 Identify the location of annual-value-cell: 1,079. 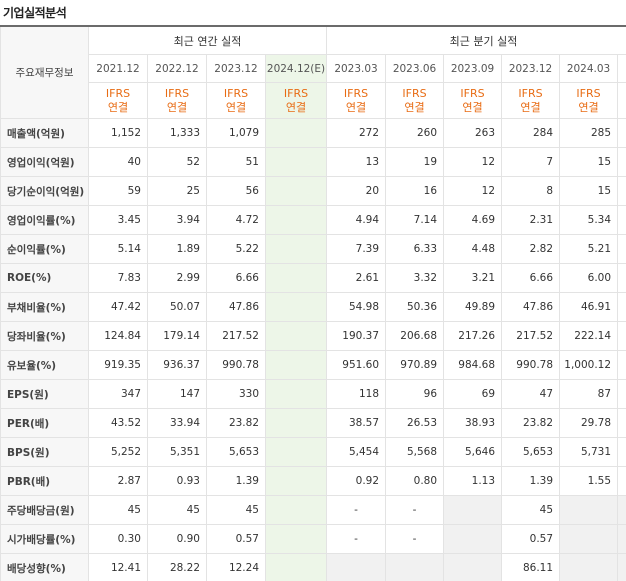
(236, 133).